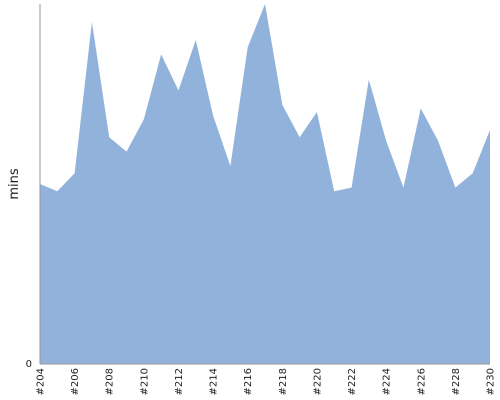 The height and width of the screenshot is (400, 500). Describe the element at coordinates (456, 381) in the screenshot. I see `x-tick-label: #228` at that location.